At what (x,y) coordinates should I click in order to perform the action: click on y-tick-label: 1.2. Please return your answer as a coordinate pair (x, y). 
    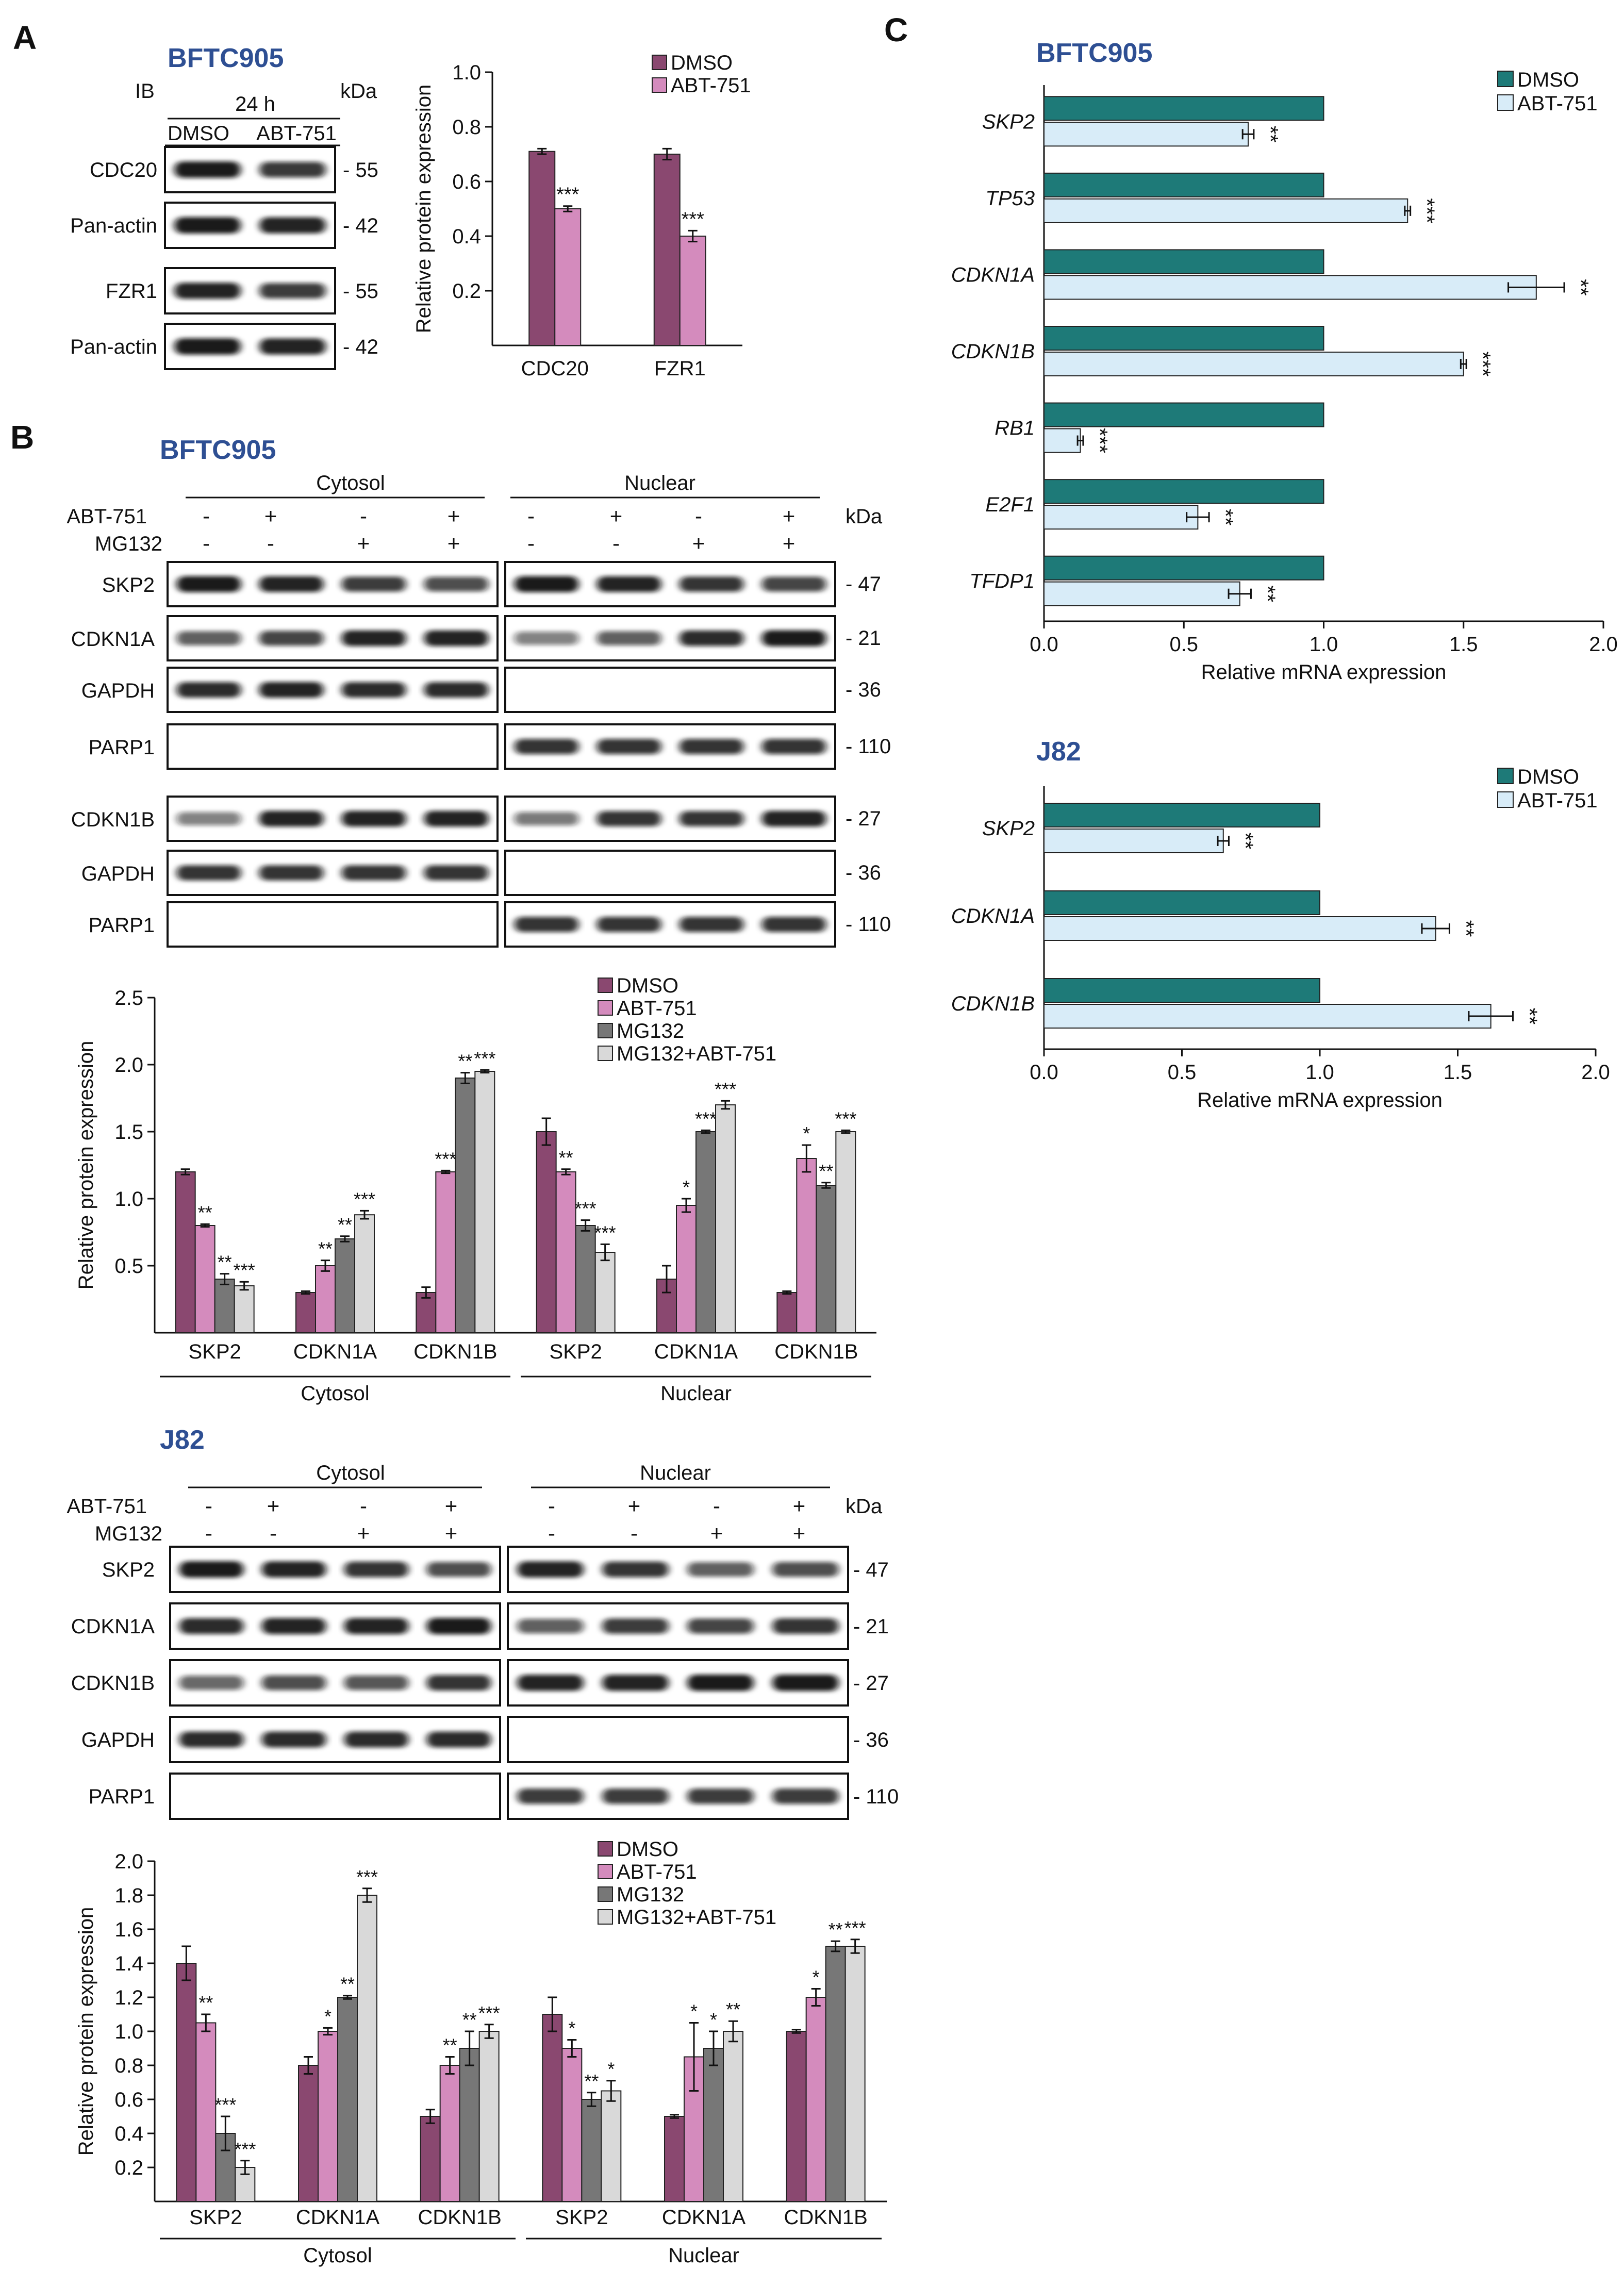
    Looking at the image, I should click on (128, 1997).